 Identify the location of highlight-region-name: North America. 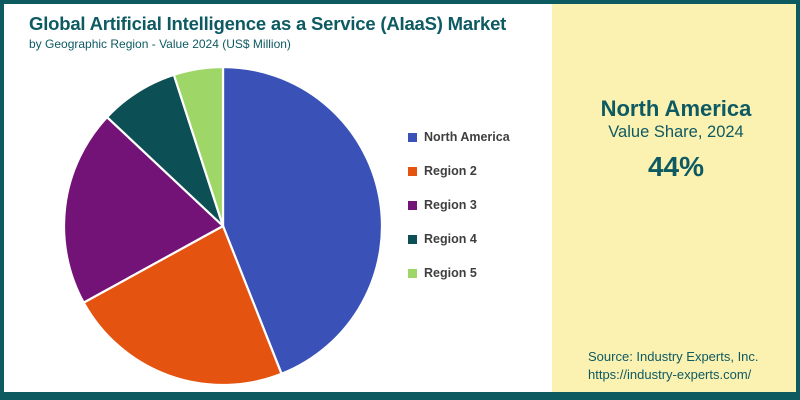
(676, 108).